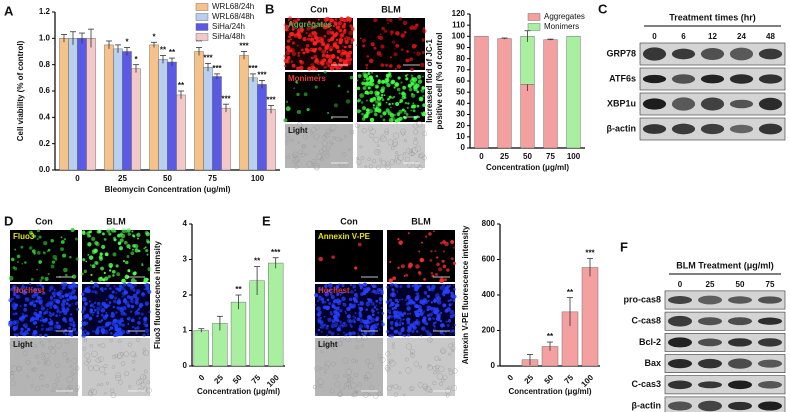 The image size is (790, 412). I want to click on significance: **, so click(238, 289).